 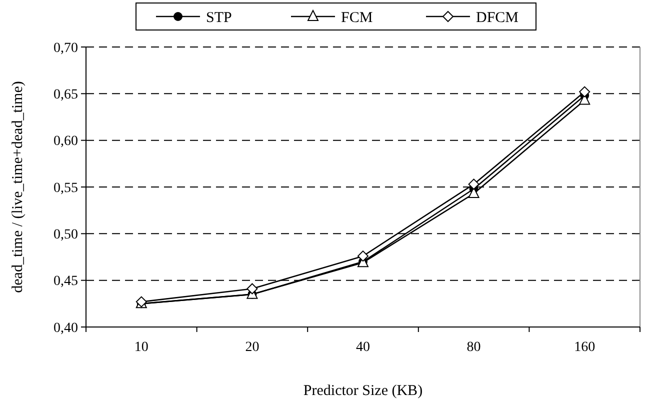 I want to click on y-tick-label: 0,55, so click(x=66, y=188).